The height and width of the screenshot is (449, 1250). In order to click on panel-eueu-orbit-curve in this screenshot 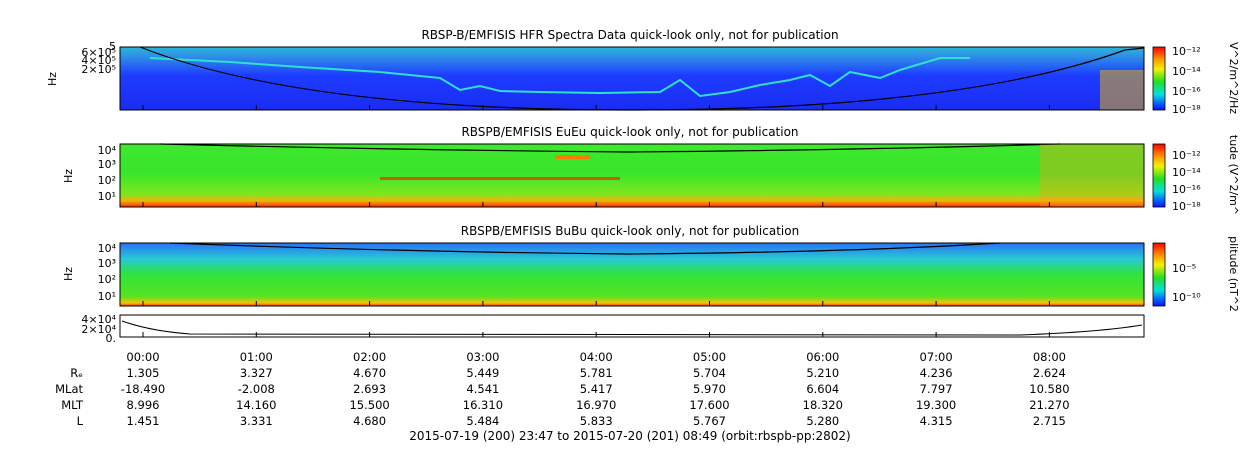, I will do `click(610, 148)`.